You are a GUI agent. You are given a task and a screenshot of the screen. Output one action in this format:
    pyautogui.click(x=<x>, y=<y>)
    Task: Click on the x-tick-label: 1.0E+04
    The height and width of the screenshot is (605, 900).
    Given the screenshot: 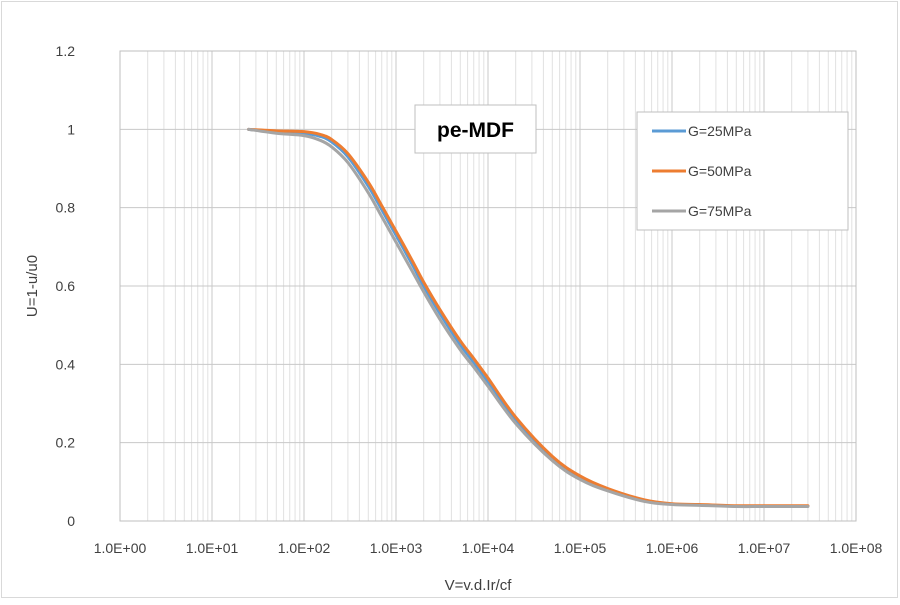 What is the action you would take?
    pyautogui.click(x=488, y=548)
    